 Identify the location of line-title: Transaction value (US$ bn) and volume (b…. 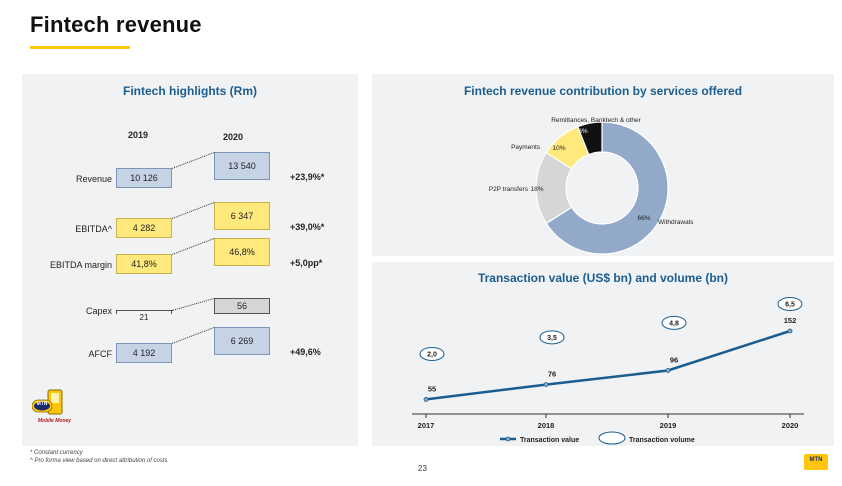
(603, 278).